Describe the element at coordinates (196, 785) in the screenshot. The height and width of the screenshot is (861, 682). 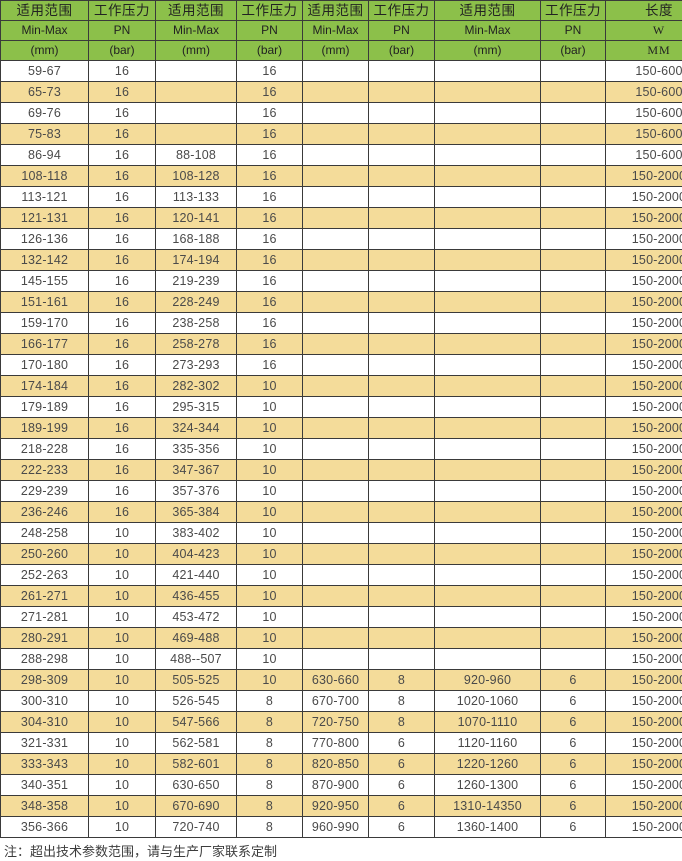
I see `cell-range2: 630-650` at that location.